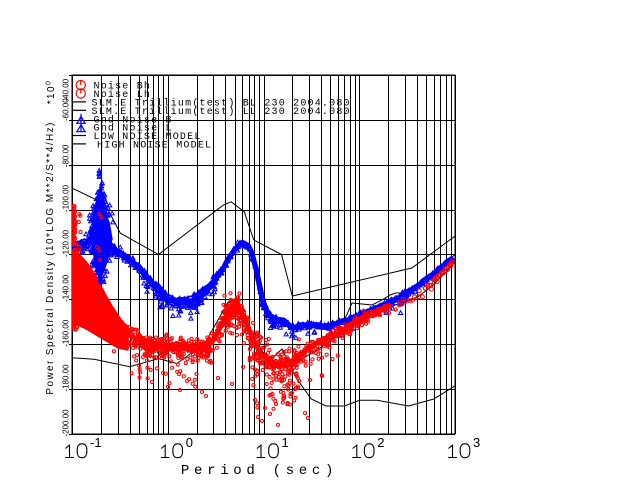  Describe the element at coordinates (221, 104) in the screenshot. I see `svg-text:SLM.E.Trillium(test) BL 230 20: SLM.E.Trillium(test) BL 230 2004.080` at that location.